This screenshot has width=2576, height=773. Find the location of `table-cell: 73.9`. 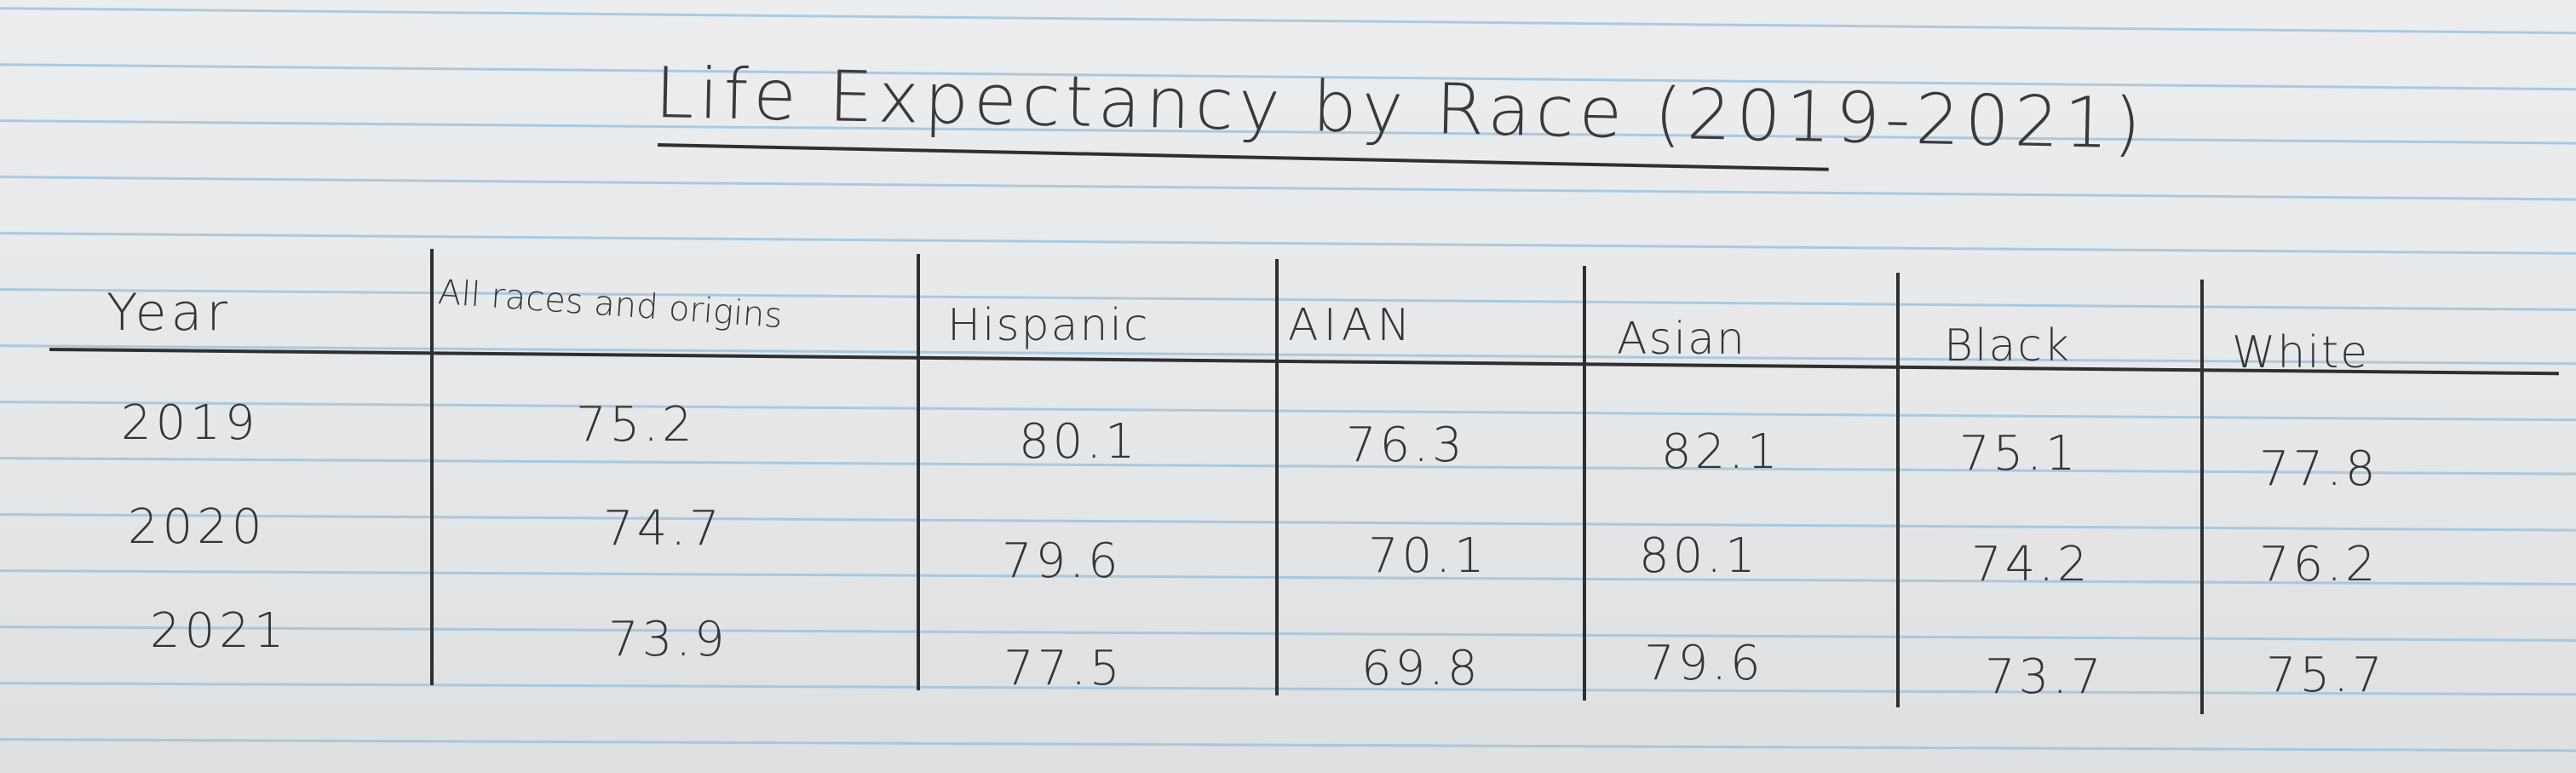

table-cell: 73.9 is located at coordinates (668, 640).